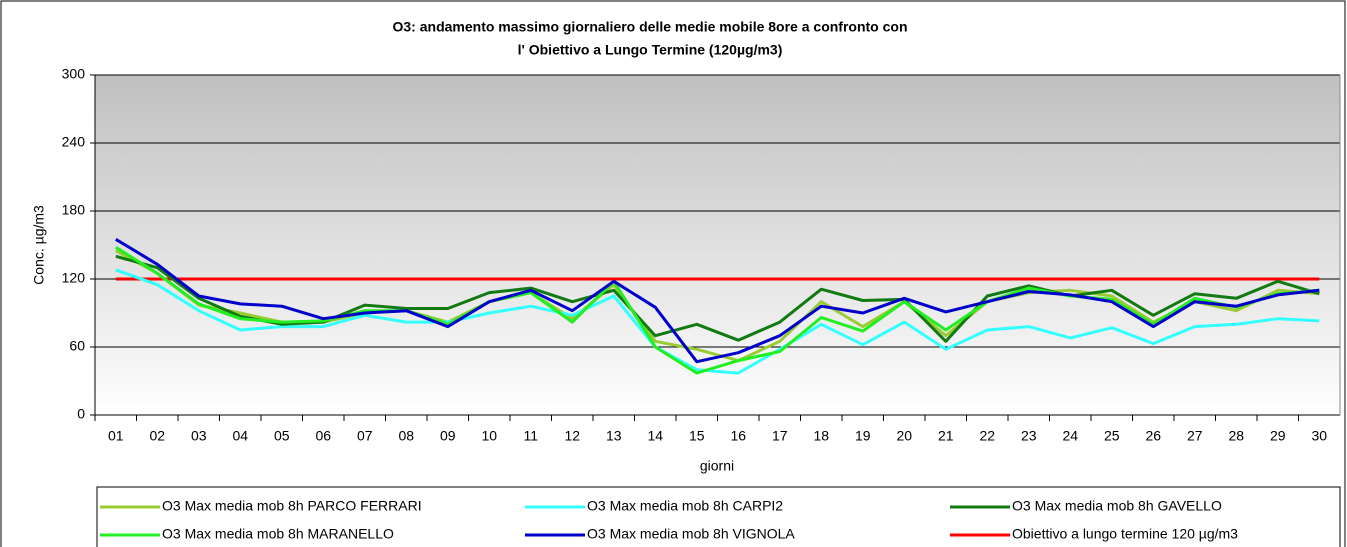 The height and width of the screenshot is (547, 1347). I want to click on x-tick-label: 12, so click(572, 436).